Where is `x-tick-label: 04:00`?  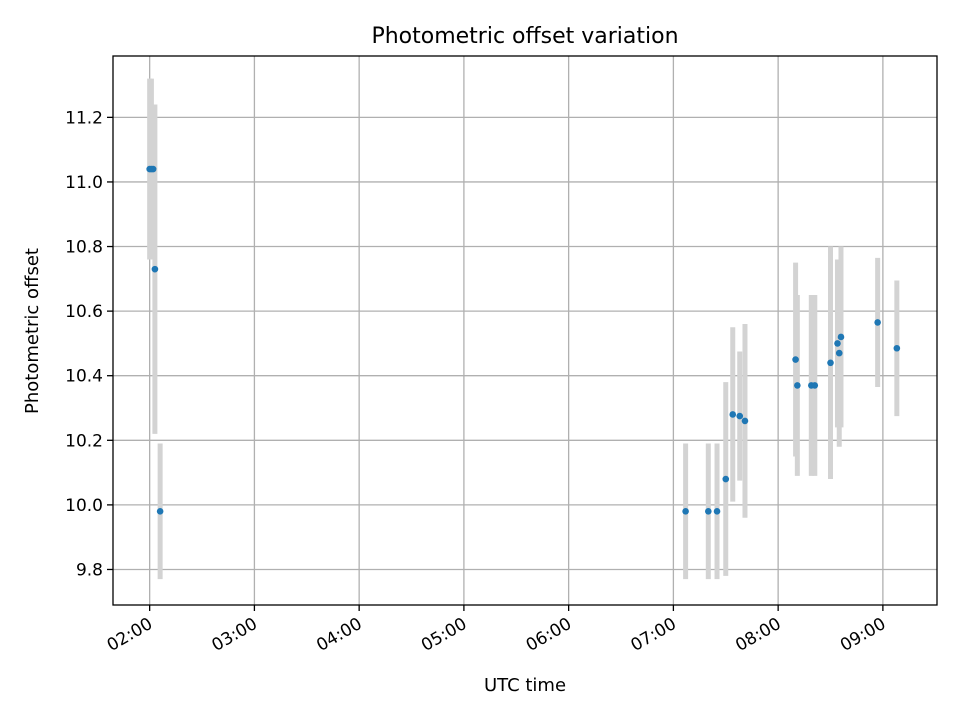
x-tick-label: 04:00 is located at coordinates (339, 635).